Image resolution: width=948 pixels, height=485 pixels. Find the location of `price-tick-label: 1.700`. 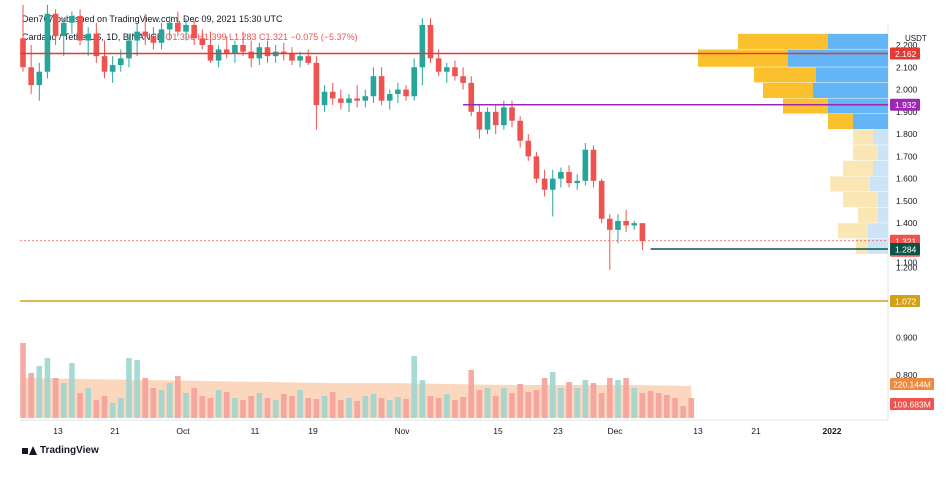

price-tick-label: 1.700 is located at coordinates (907, 156).